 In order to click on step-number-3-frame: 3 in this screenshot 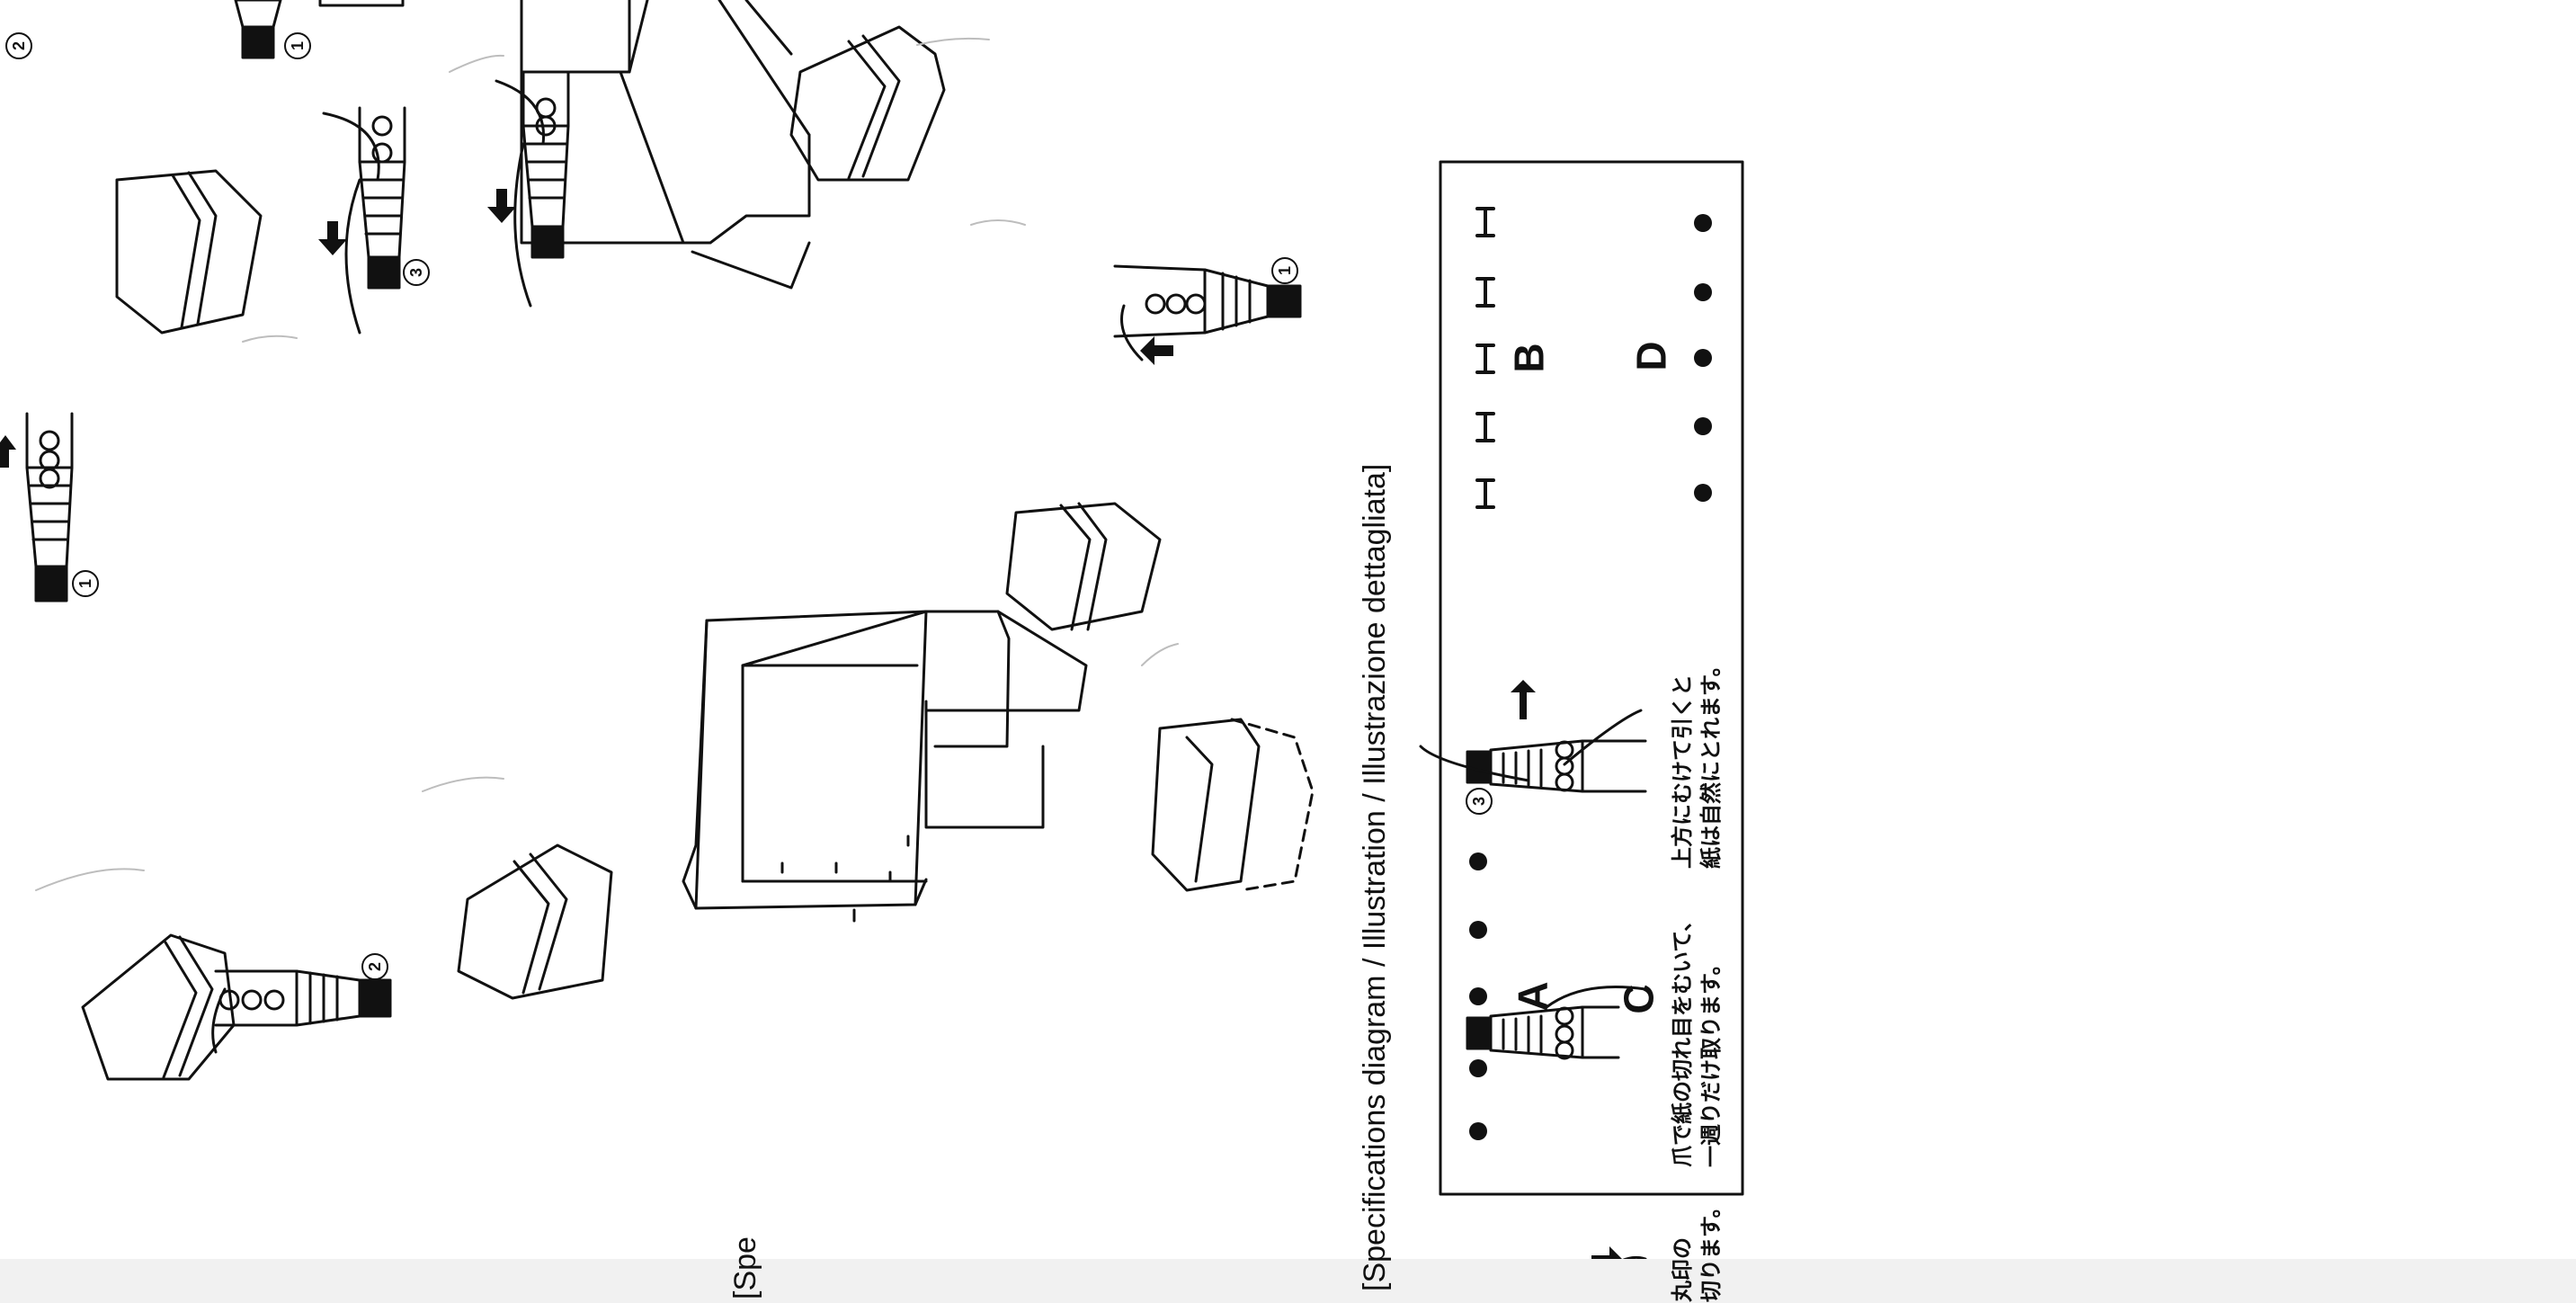, I will do `click(1480, 801)`.